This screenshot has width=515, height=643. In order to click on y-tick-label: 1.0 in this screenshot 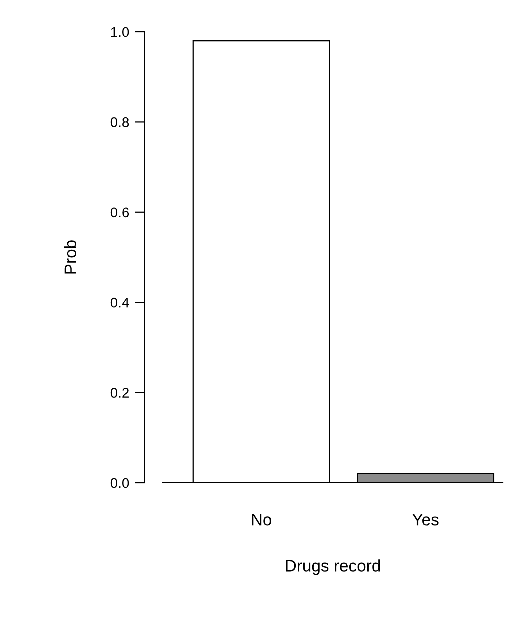, I will do `click(120, 32)`.